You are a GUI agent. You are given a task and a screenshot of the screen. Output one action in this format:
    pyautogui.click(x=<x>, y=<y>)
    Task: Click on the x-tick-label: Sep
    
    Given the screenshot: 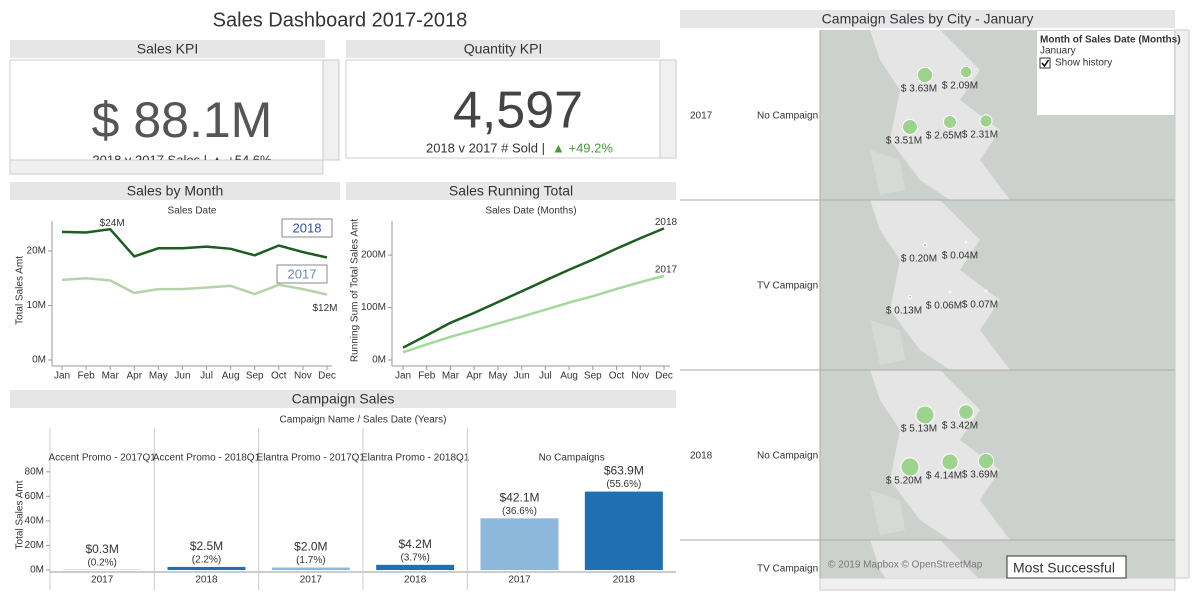 What is the action you would take?
    pyautogui.click(x=593, y=376)
    